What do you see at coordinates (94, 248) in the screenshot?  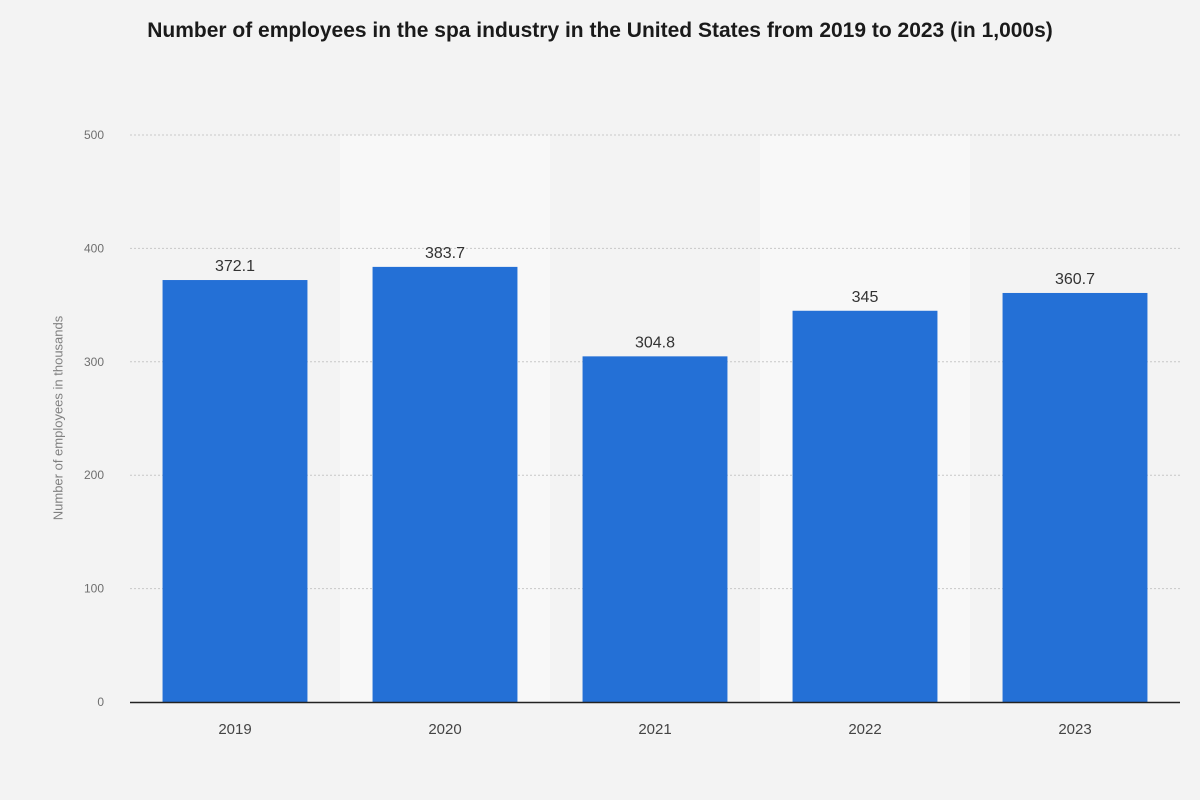 I see `y-tick-label: 400` at bounding box center [94, 248].